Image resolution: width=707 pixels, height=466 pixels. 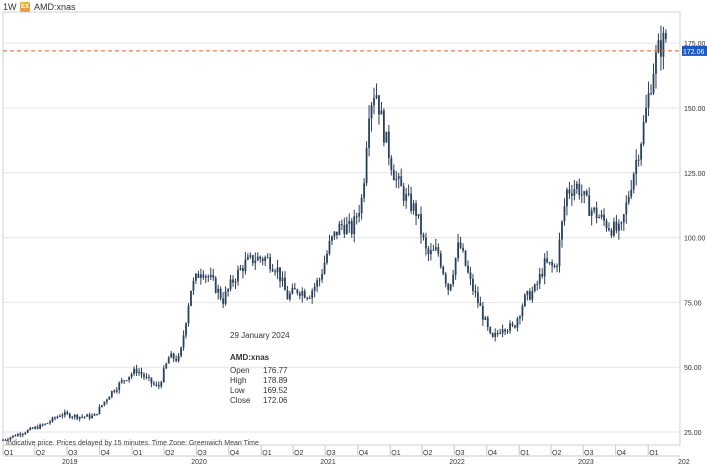 What do you see at coordinates (695, 44) in the screenshot?
I see `y-tick-label: 175.00` at bounding box center [695, 44].